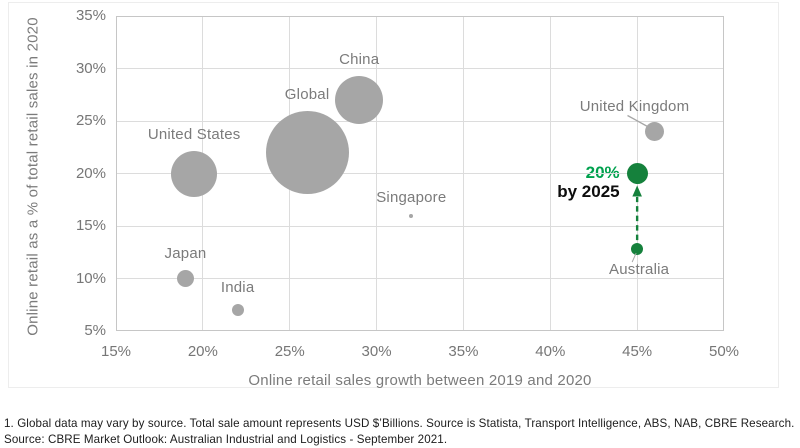 This screenshot has height=448, width=800. What do you see at coordinates (90, 68) in the screenshot?
I see `y-tick-label: 30%` at bounding box center [90, 68].